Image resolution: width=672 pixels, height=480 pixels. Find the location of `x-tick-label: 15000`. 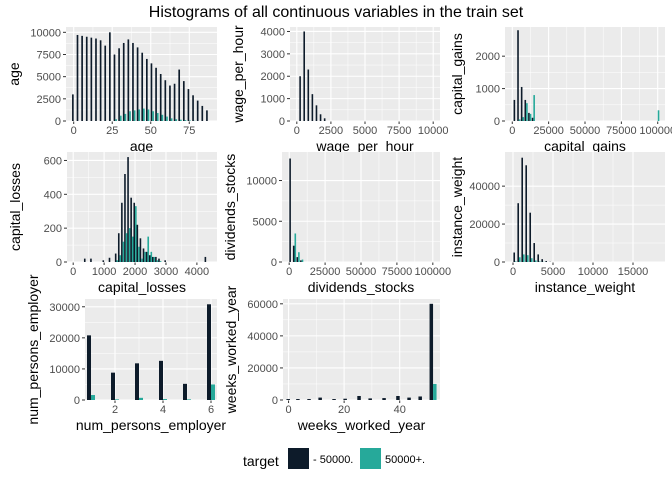

x-tick-label: 15000 is located at coordinates (633, 272).